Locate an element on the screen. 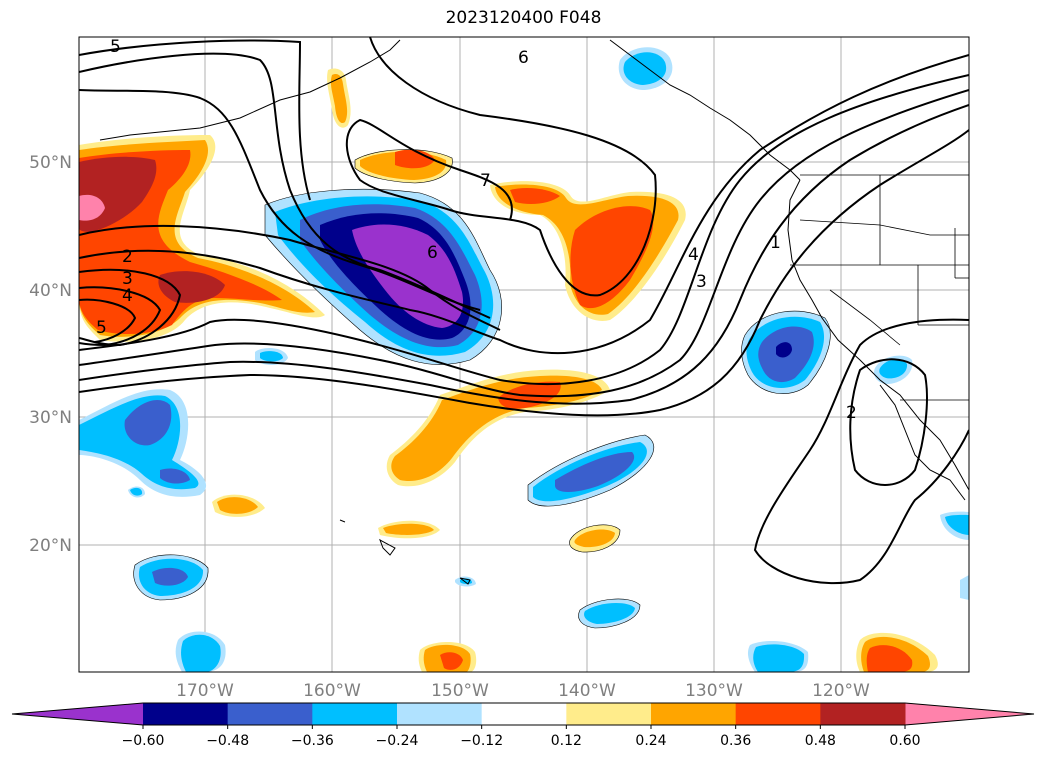 The height and width of the screenshot is (765, 1047). map-title: 2023120400 F048 is located at coordinates (523, 18).